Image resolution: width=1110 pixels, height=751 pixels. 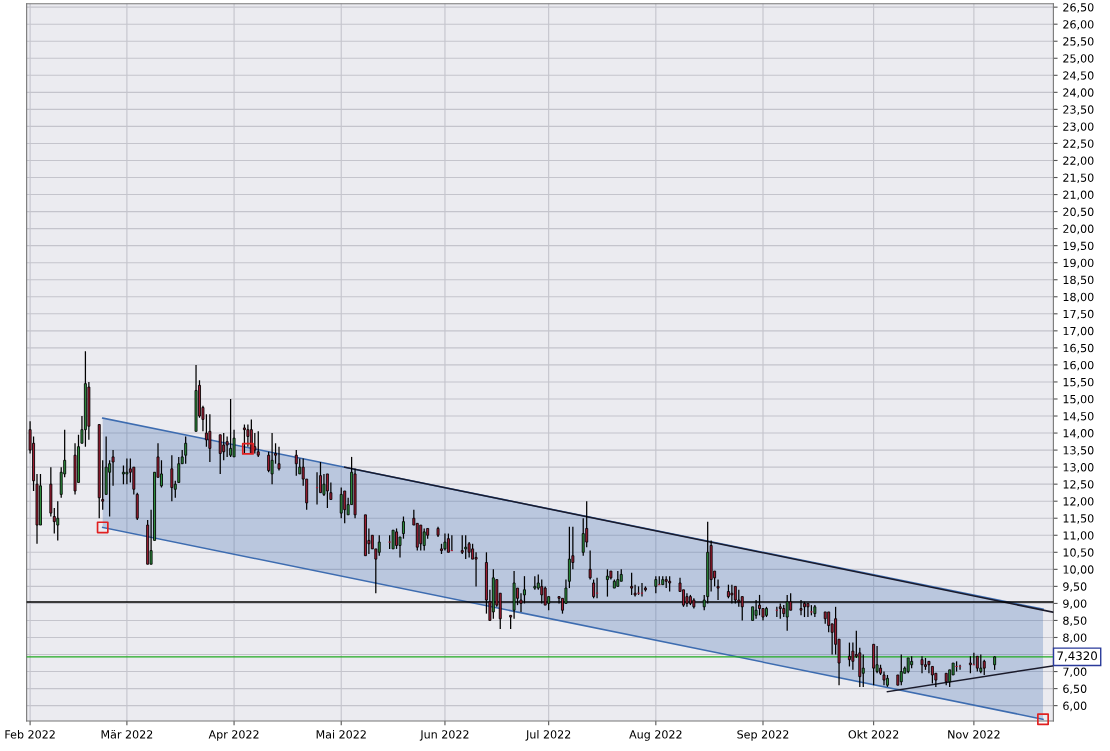 I want to click on y-tick-label: 15,00, so click(x=1078, y=399).